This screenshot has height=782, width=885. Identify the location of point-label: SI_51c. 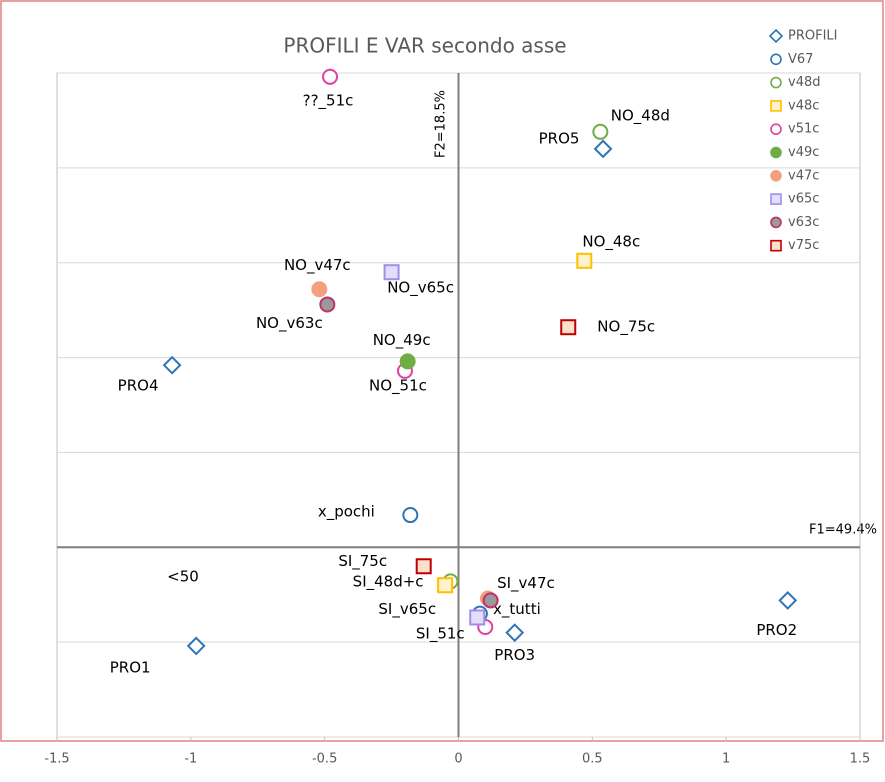
(440, 633).